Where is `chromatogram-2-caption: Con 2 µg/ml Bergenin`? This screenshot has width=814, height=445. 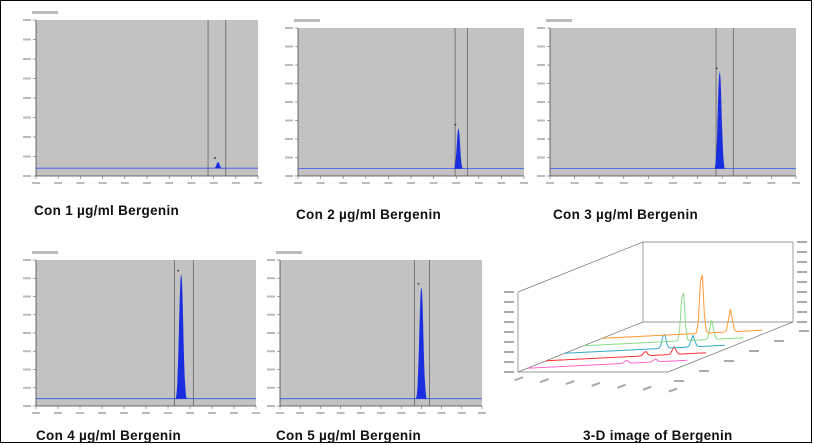 chromatogram-2-caption: Con 2 µg/ml Bergenin is located at coordinates (369, 214).